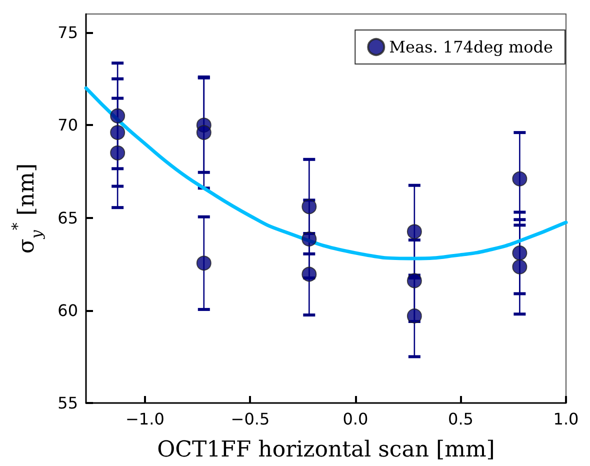 This screenshot has height=466, width=590. What do you see at coordinates (27, 208) in the screenshot?
I see `y-axis-title: σy* [nm]` at bounding box center [27, 208].